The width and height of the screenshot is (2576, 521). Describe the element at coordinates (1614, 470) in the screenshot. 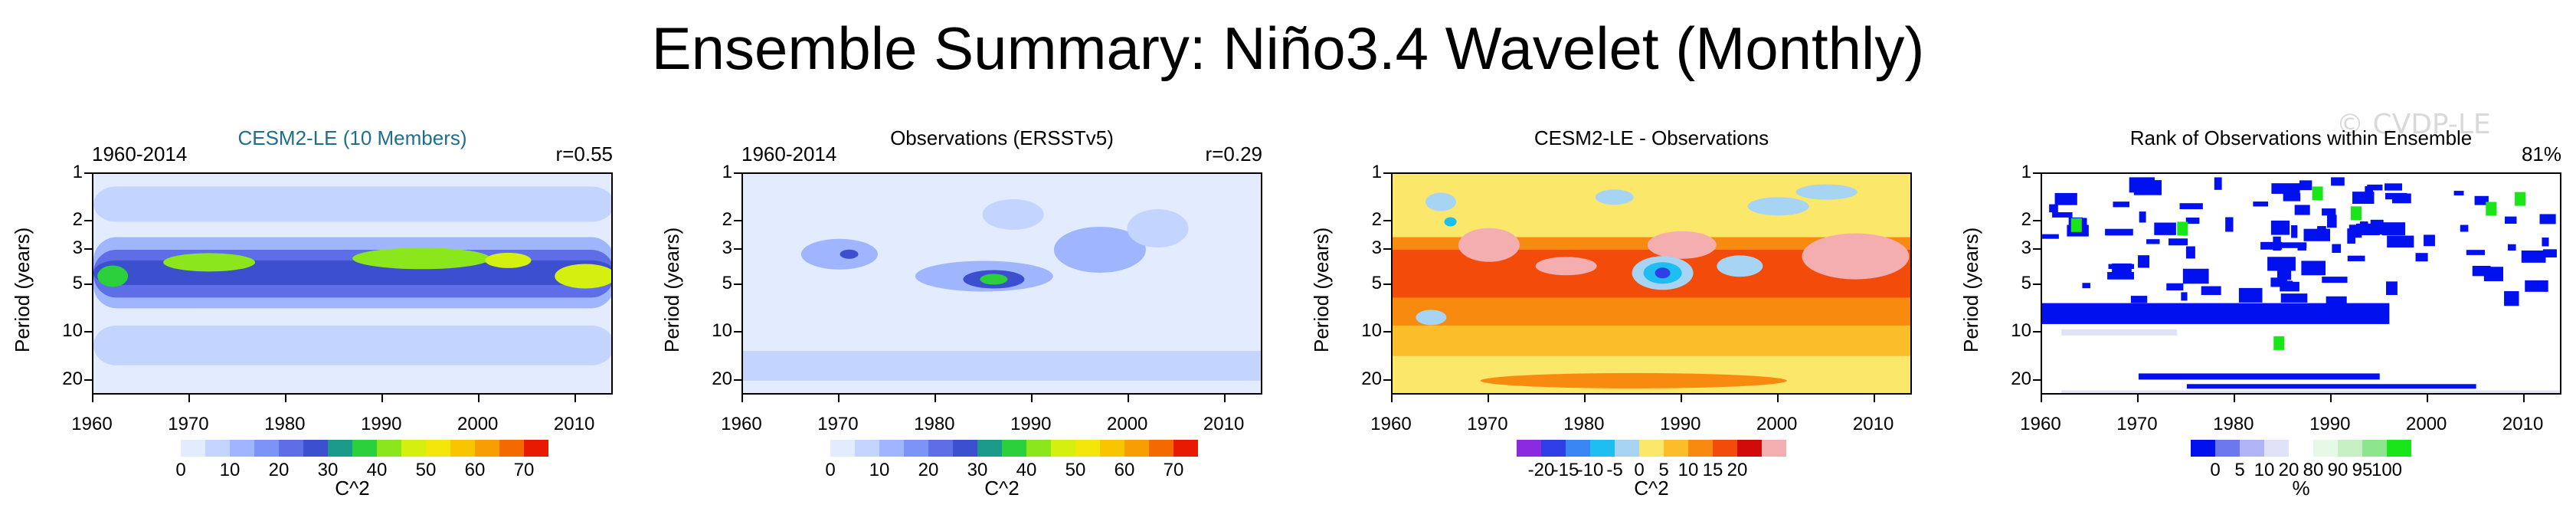

I see `colorbar-label: -5` at that location.